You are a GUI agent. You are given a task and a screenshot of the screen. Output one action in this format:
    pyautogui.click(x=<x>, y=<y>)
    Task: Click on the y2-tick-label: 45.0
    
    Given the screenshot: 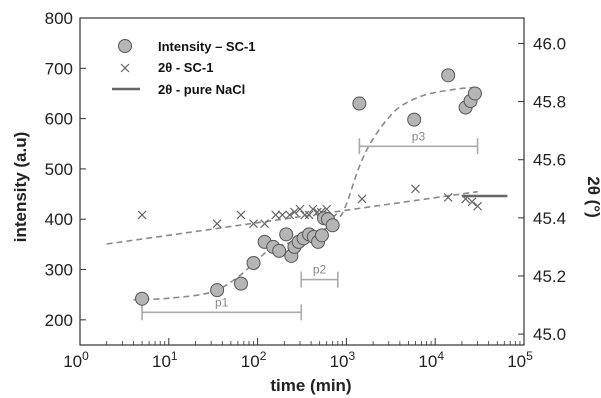 What is the action you would take?
    pyautogui.click(x=549, y=334)
    